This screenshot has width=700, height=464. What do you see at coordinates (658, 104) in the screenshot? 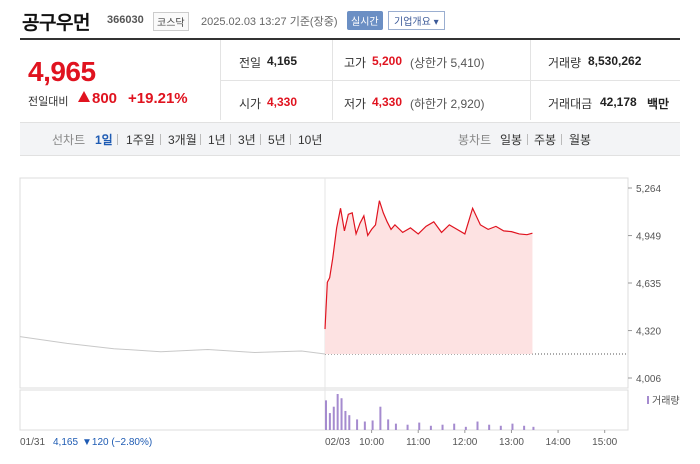
I see `amount-unit: 백만` at bounding box center [658, 104].